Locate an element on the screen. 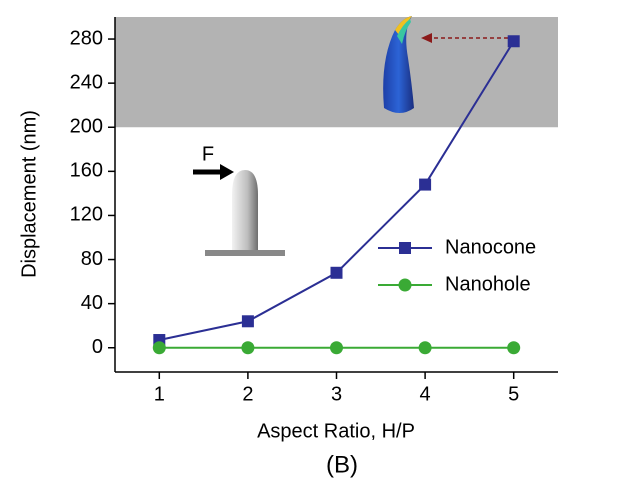 The height and width of the screenshot is (485, 626). y-axis-title: Displacement (nm) is located at coordinates (29, 194).